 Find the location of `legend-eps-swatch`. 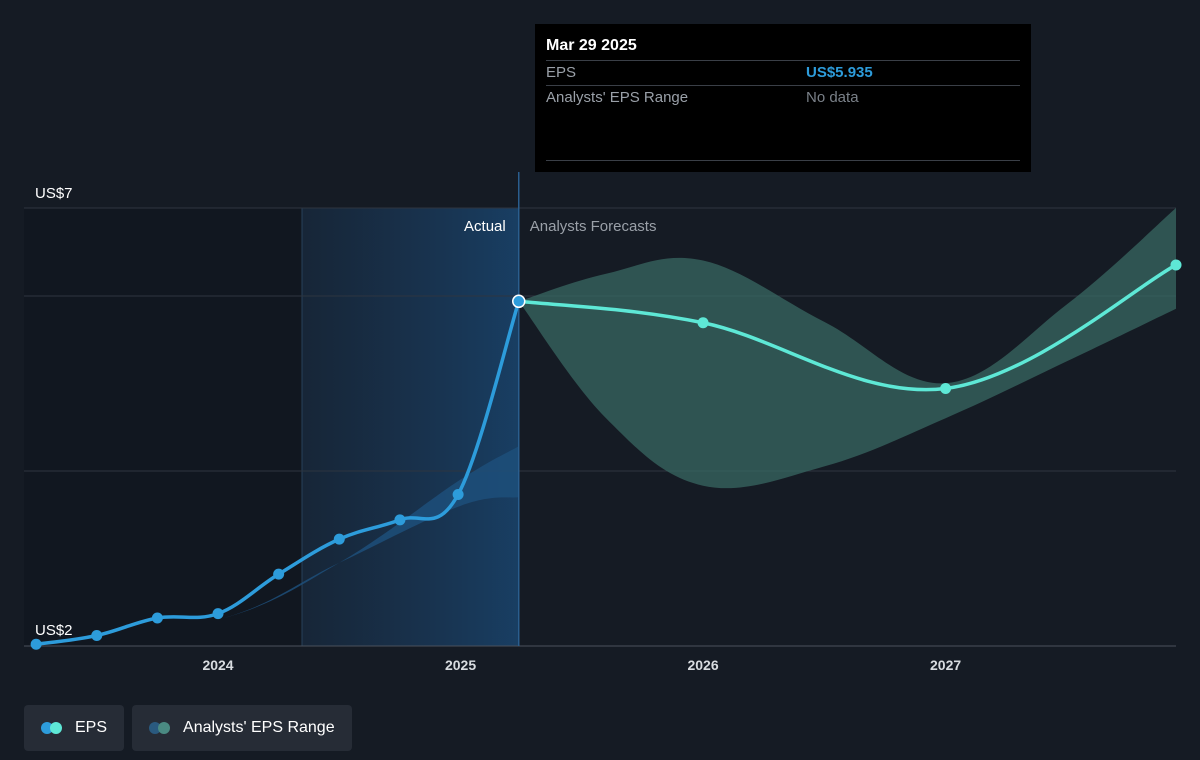

legend-eps-swatch is located at coordinates (53, 728).